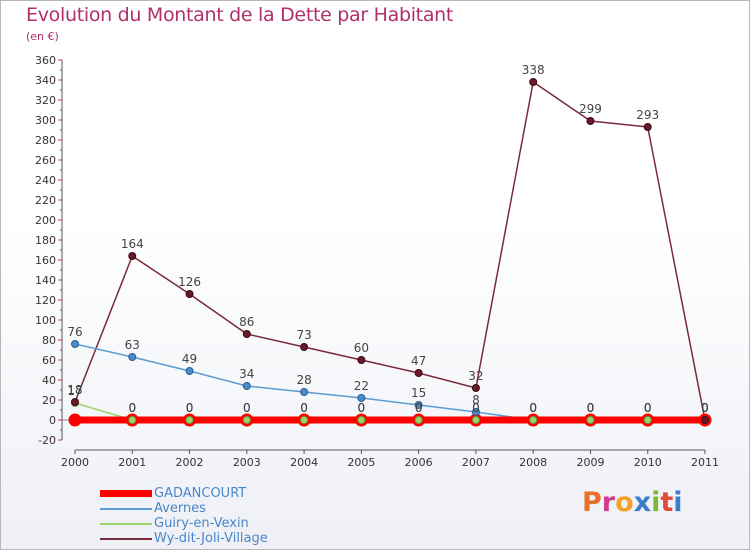 The image size is (750, 550). Describe the element at coordinates (45, 140) in the screenshot. I see `y-tick-label: 280` at that location.